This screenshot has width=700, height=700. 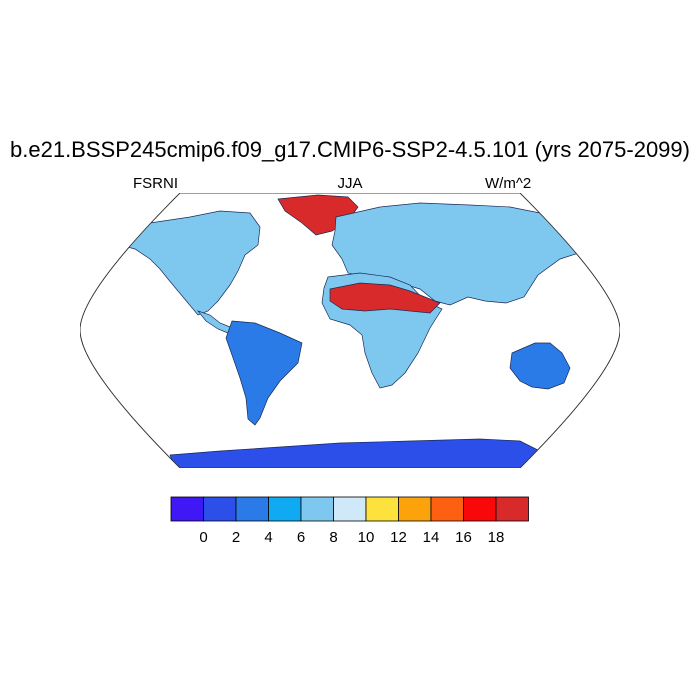 What do you see at coordinates (463, 537) in the screenshot?
I see `colorbar-tick-label: 16` at bounding box center [463, 537].